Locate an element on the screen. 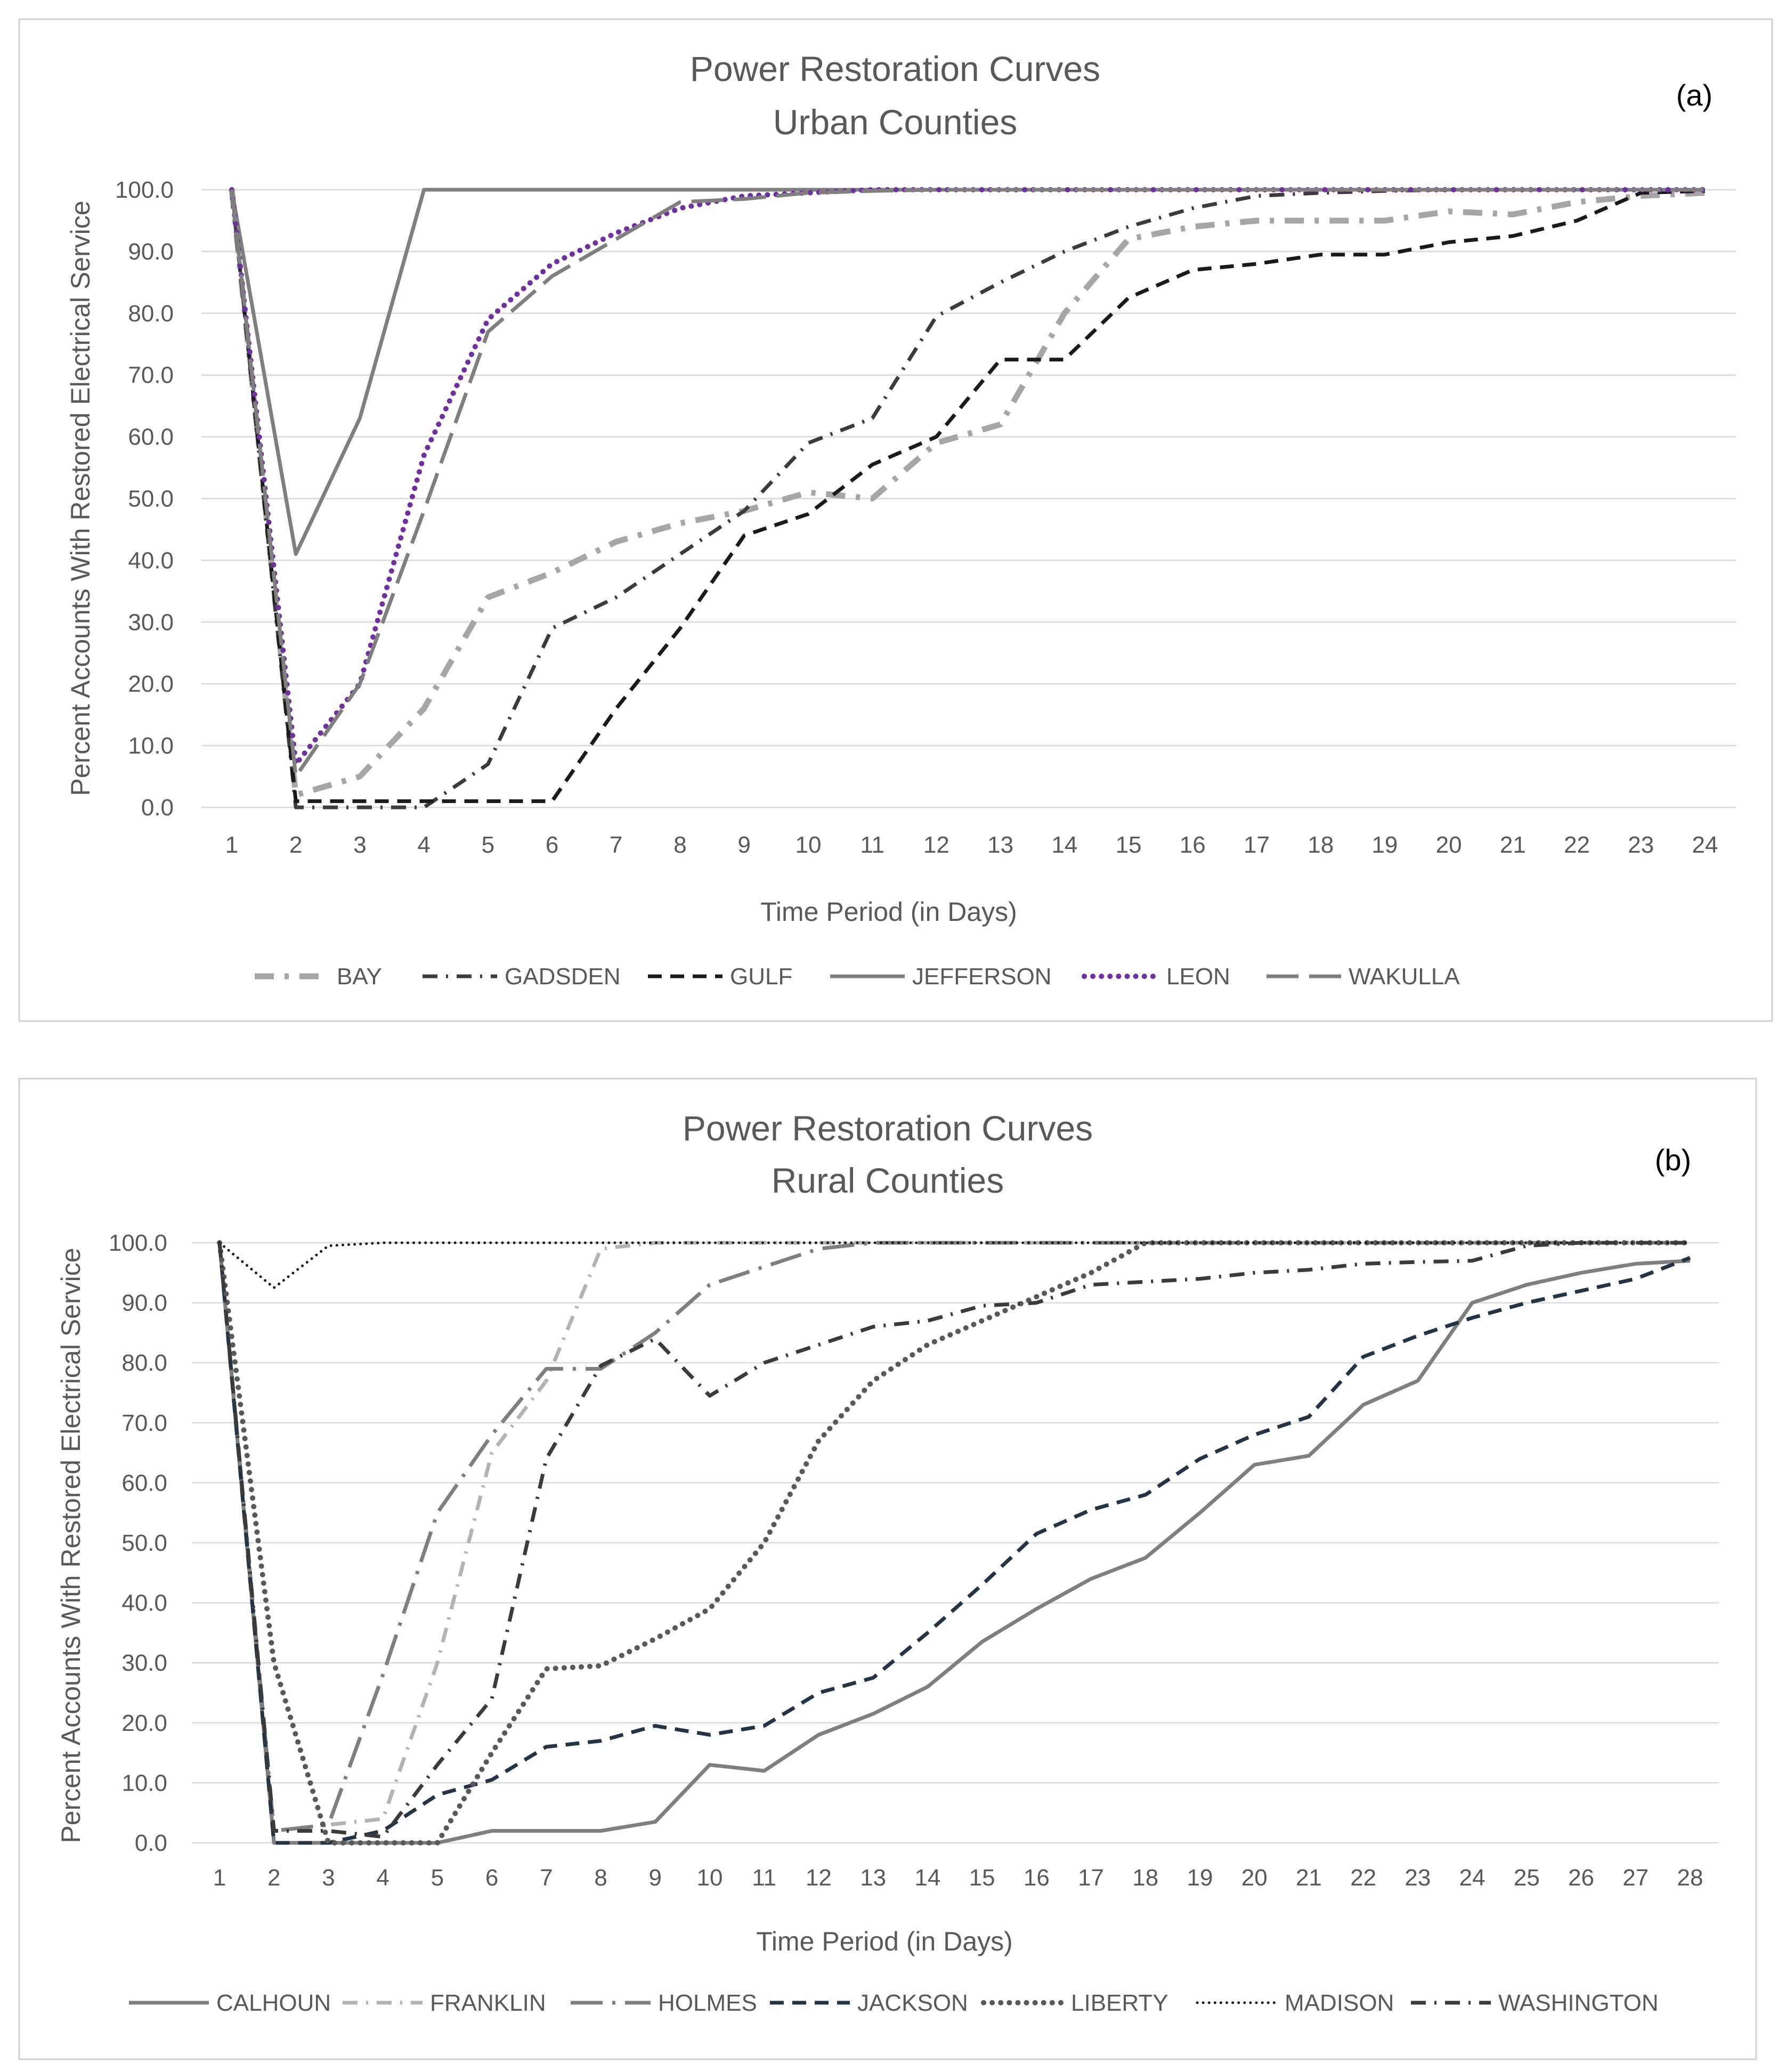  panel-b-subtitle: Rural Counties is located at coordinates (888, 1180).